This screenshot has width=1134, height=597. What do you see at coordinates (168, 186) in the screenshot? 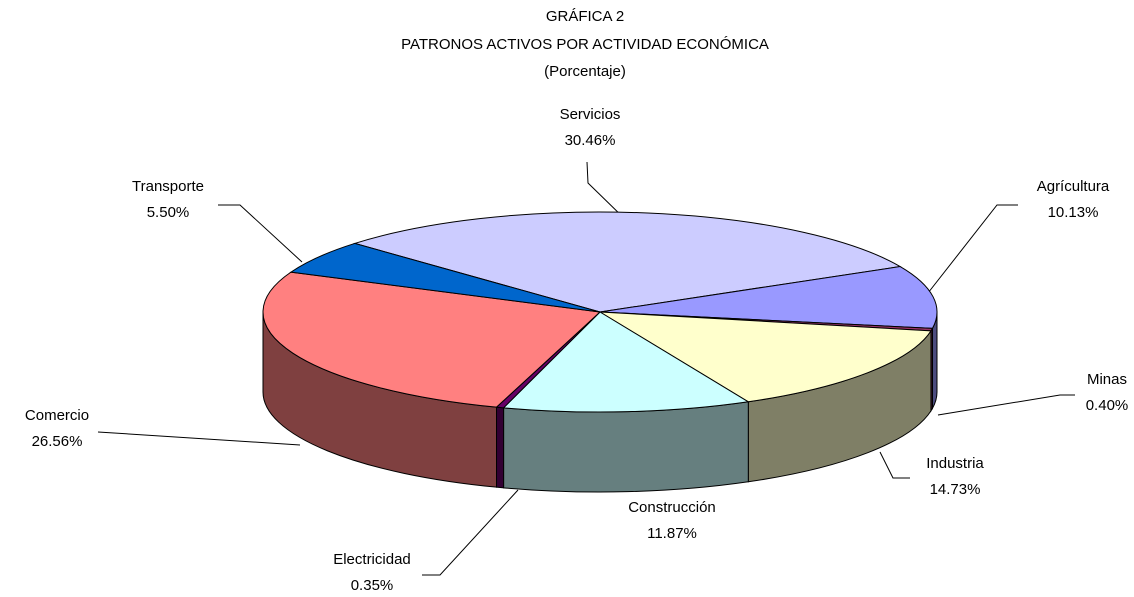
I see `slice-label: Transporte` at bounding box center [168, 186].